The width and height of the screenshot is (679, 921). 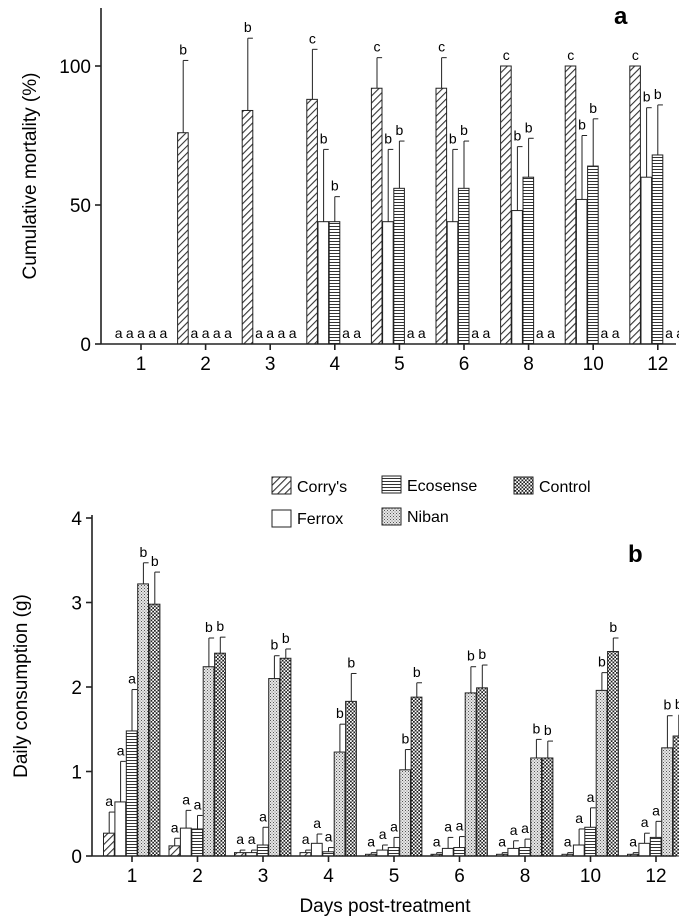 What do you see at coordinates (565, 487) in the screenshot?
I see `legend-label-control: Control` at bounding box center [565, 487].